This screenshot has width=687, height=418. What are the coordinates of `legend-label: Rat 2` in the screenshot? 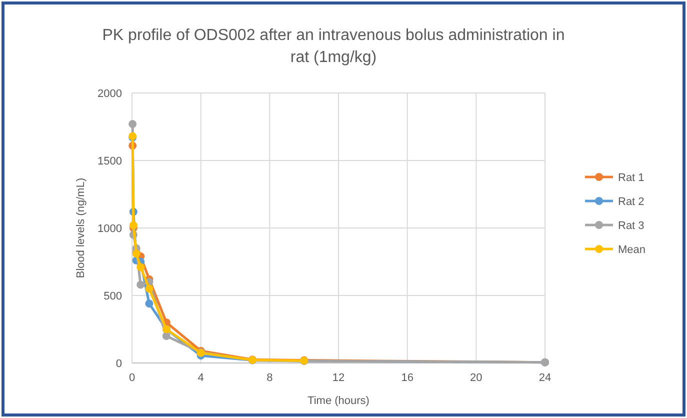 It's located at (631, 202).